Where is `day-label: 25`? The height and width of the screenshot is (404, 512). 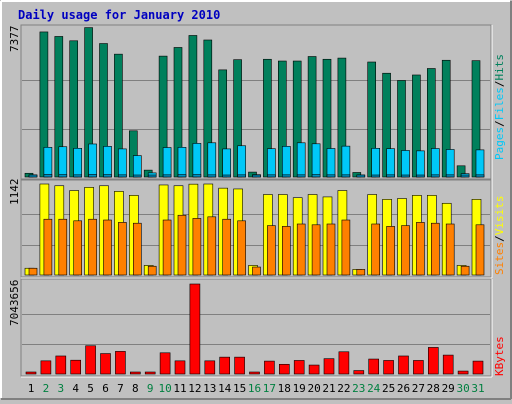
day-label: 25 is located at coordinates (388, 388).